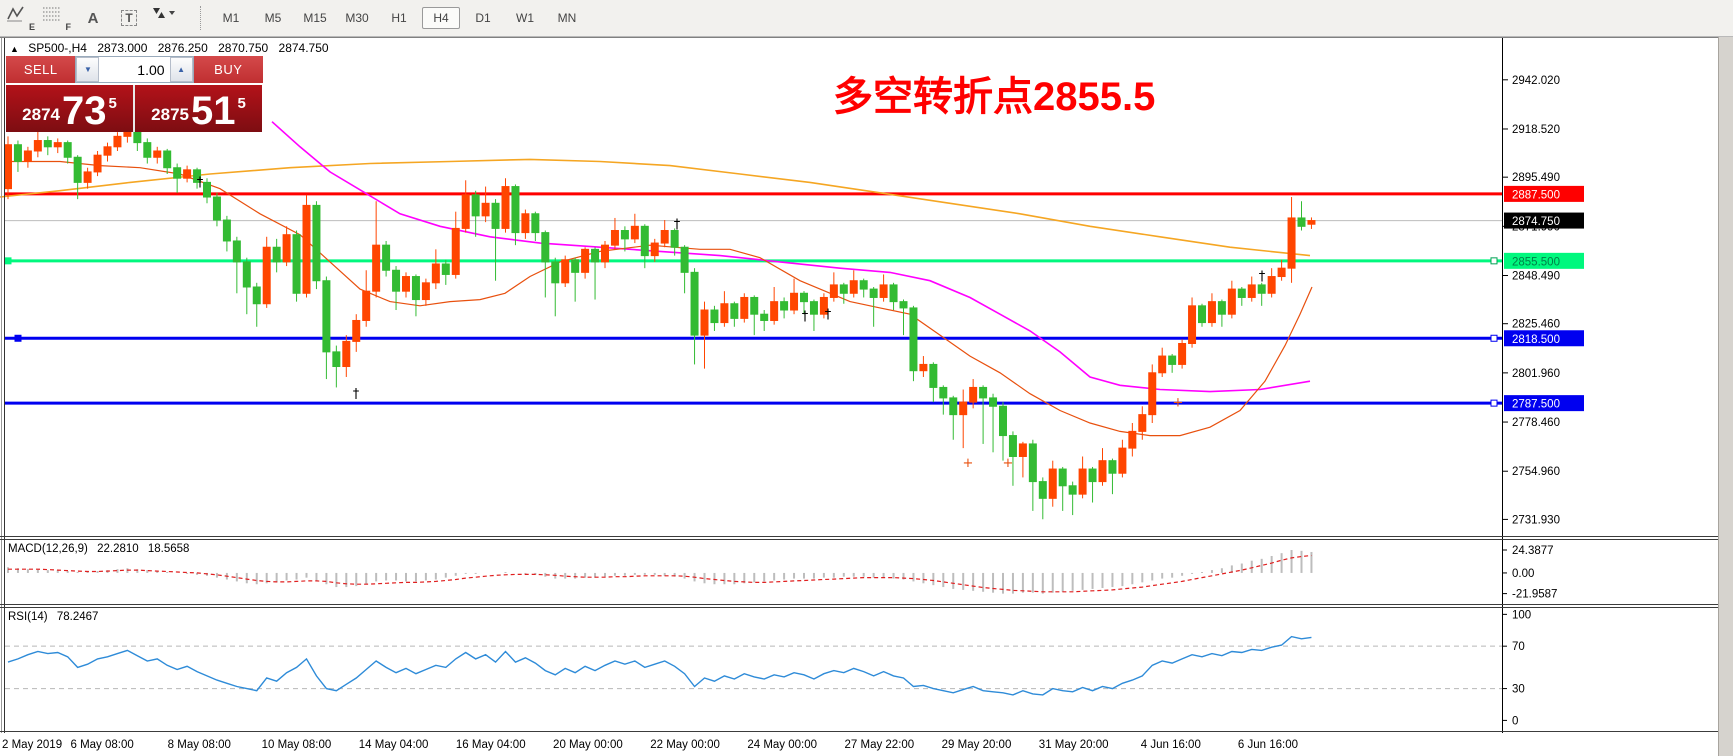  I want to click on buy-button: BUY, so click(228, 69).